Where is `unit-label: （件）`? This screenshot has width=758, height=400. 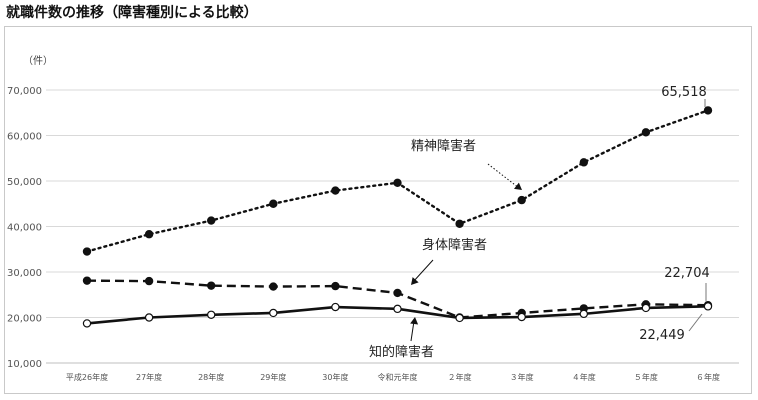
unit-label: （件） is located at coordinates (38, 61).